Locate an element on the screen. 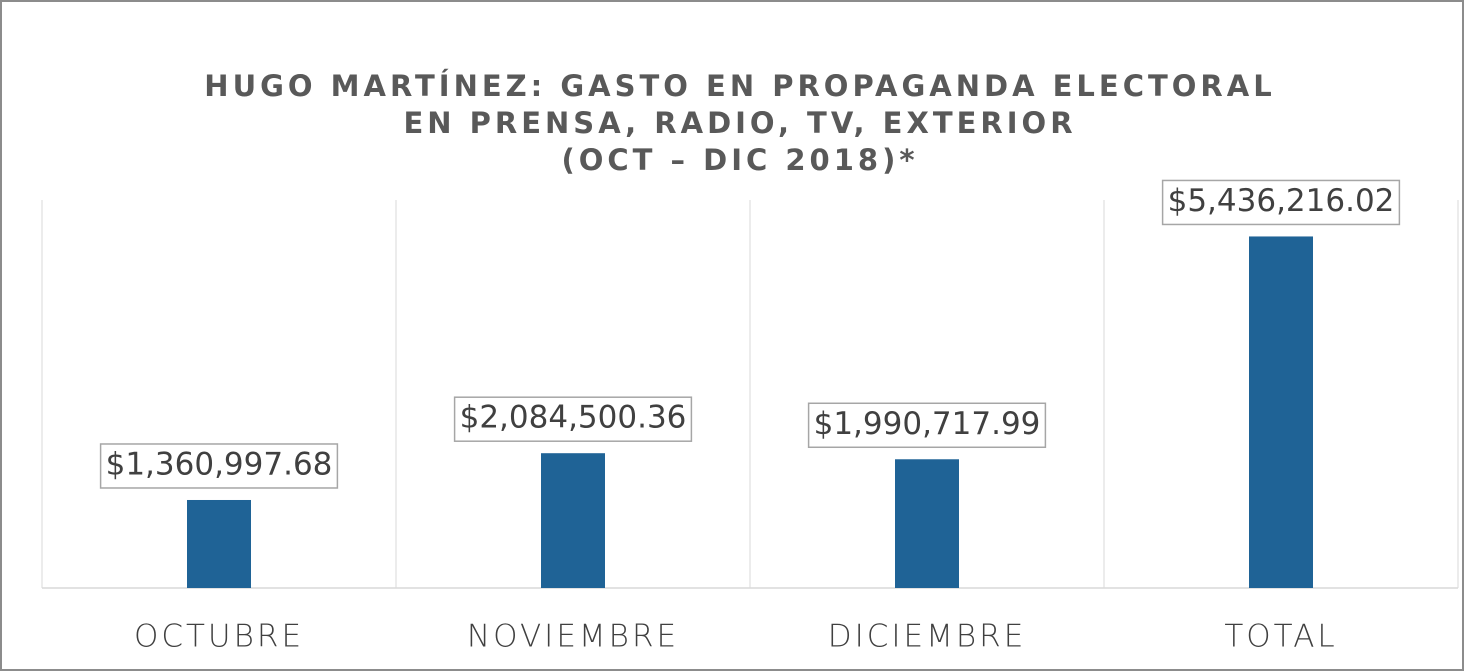  x-tick-label: NOVIEMBRE is located at coordinates (573, 637).